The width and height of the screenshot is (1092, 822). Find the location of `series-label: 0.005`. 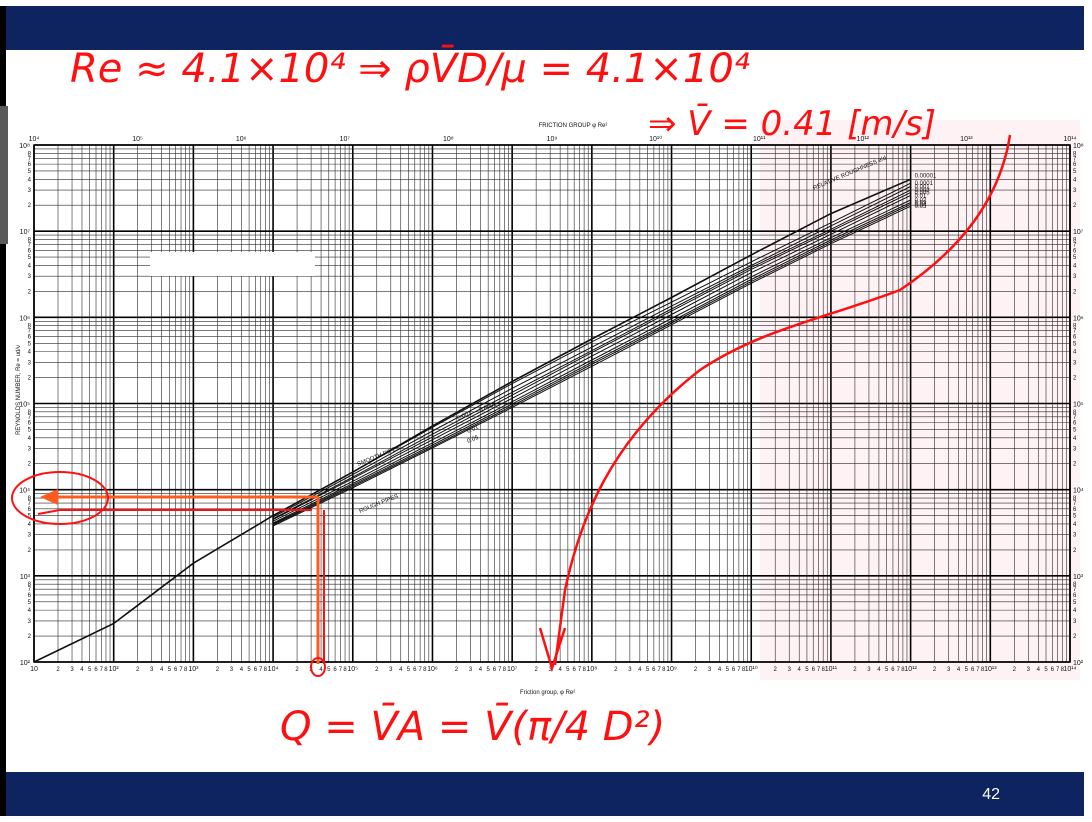

series-label: 0.005 is located at coordinates (923, 194).